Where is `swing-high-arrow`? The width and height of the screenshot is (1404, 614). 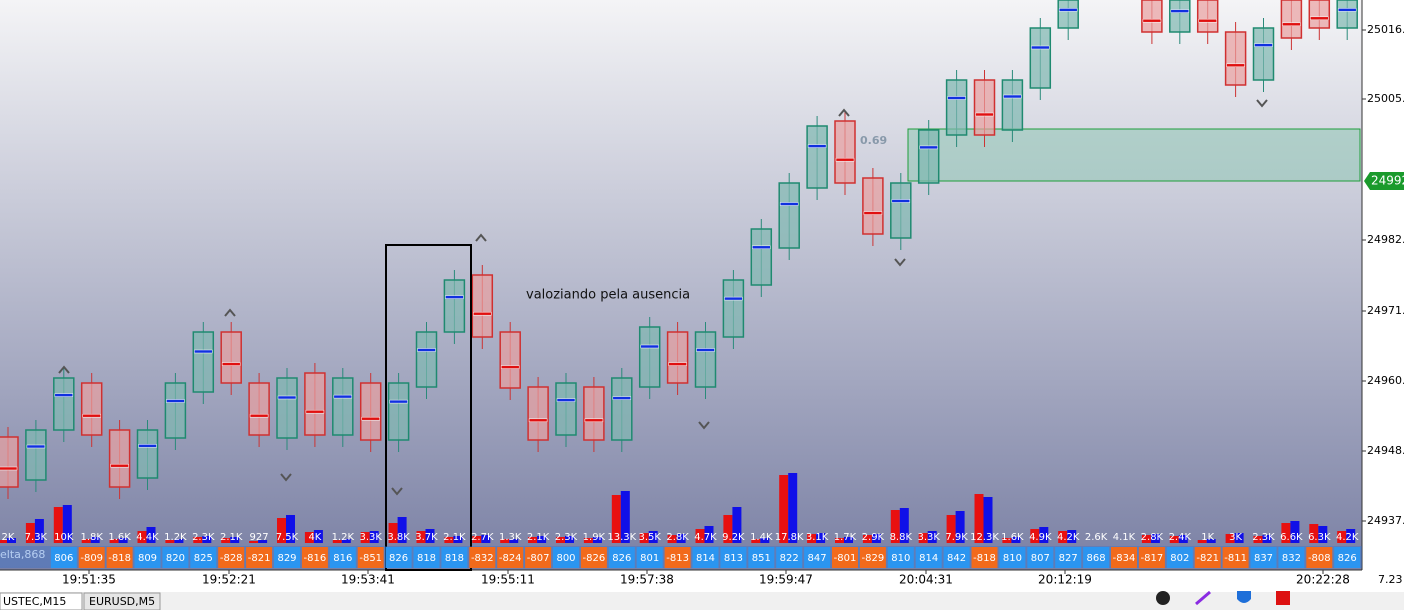 swing-high-arrow is located at coordinates (481, 237).